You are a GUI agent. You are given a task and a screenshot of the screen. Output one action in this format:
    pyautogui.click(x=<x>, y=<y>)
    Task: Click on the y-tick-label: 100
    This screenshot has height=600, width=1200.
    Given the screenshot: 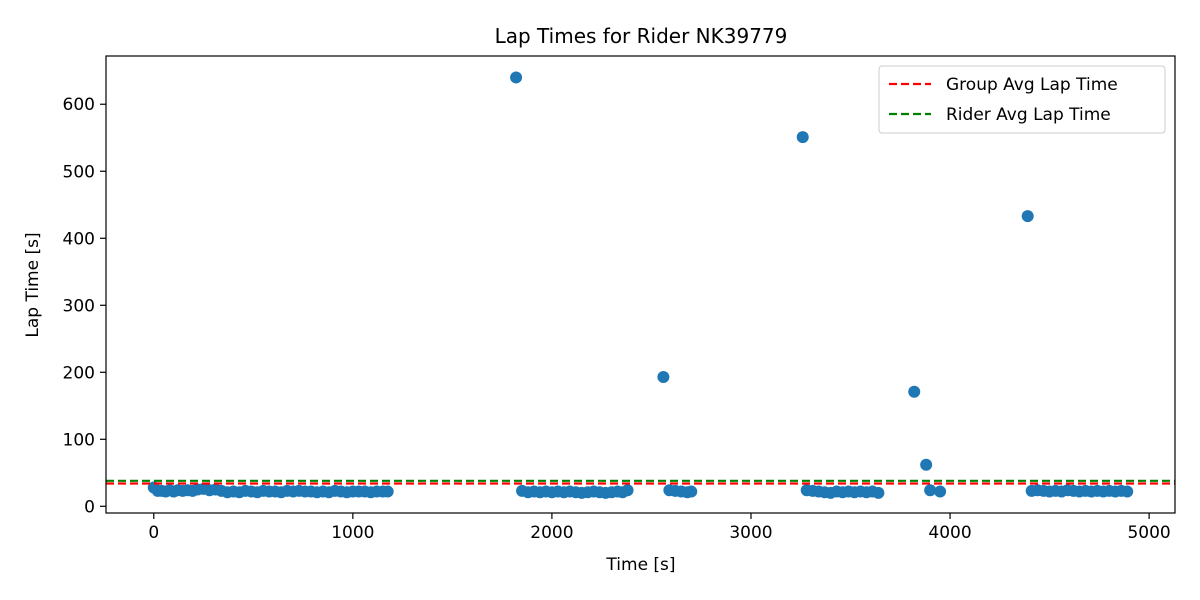 What is the action you would take?
    pyautogui.click(x=79, y=440)
    